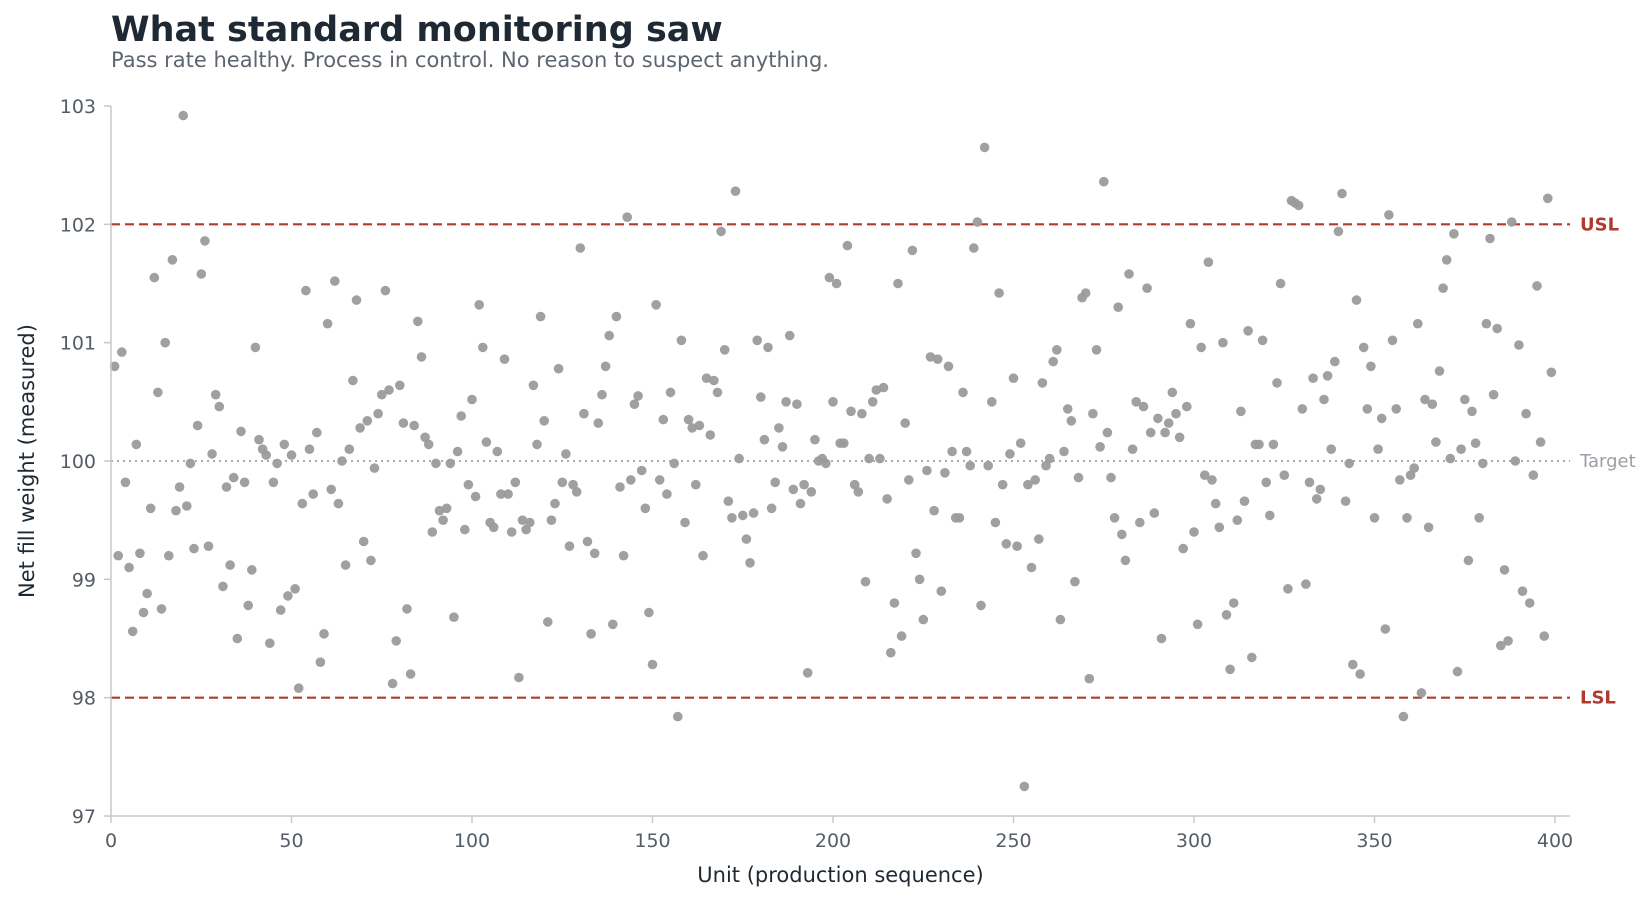  What do you see at coordinates (78, 462) in the screenshot?
I see `y-tick-label: 100` at bounding box center [78, 462].